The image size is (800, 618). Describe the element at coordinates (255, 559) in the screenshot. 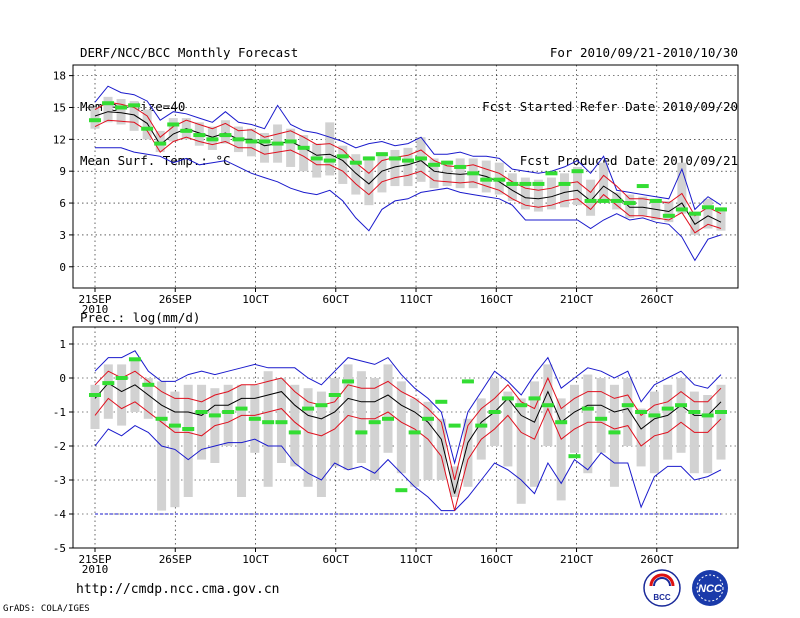

I see `x-tick-label: 1OCT` at that location.